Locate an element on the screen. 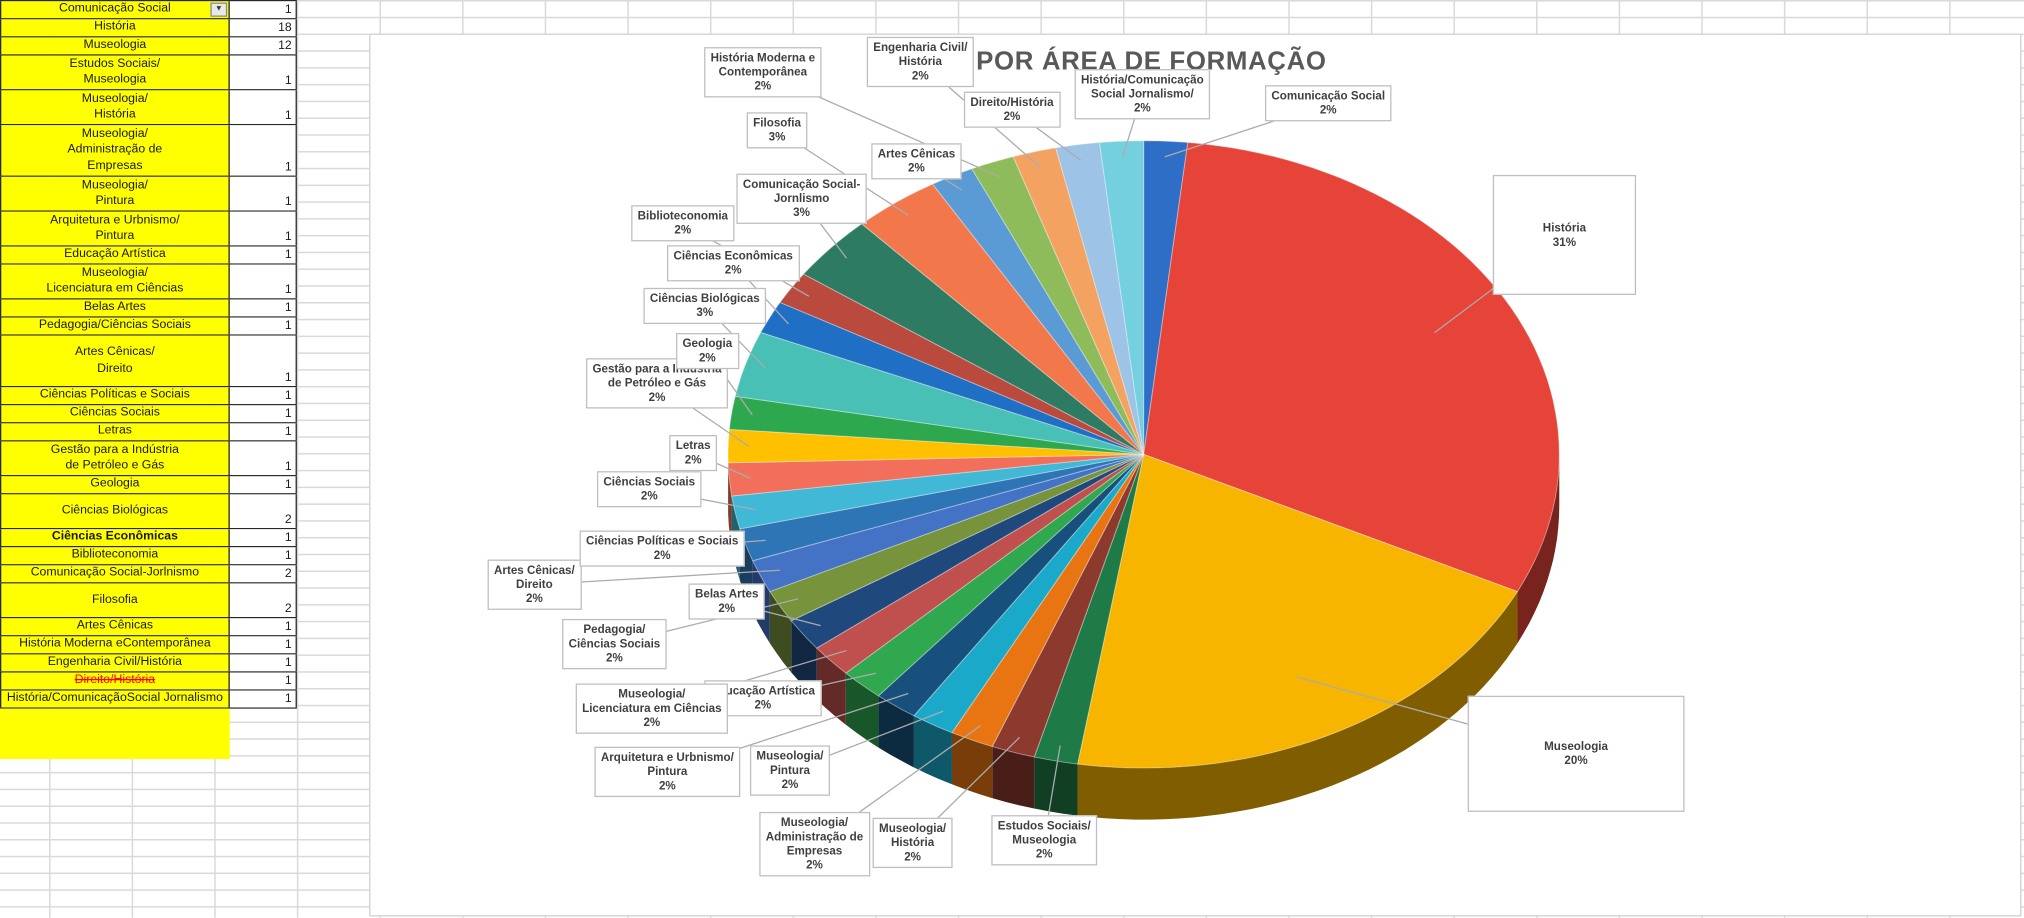  table-label-cell: Museologia/ Administração de Empresas is located at coordinates (115, 150).